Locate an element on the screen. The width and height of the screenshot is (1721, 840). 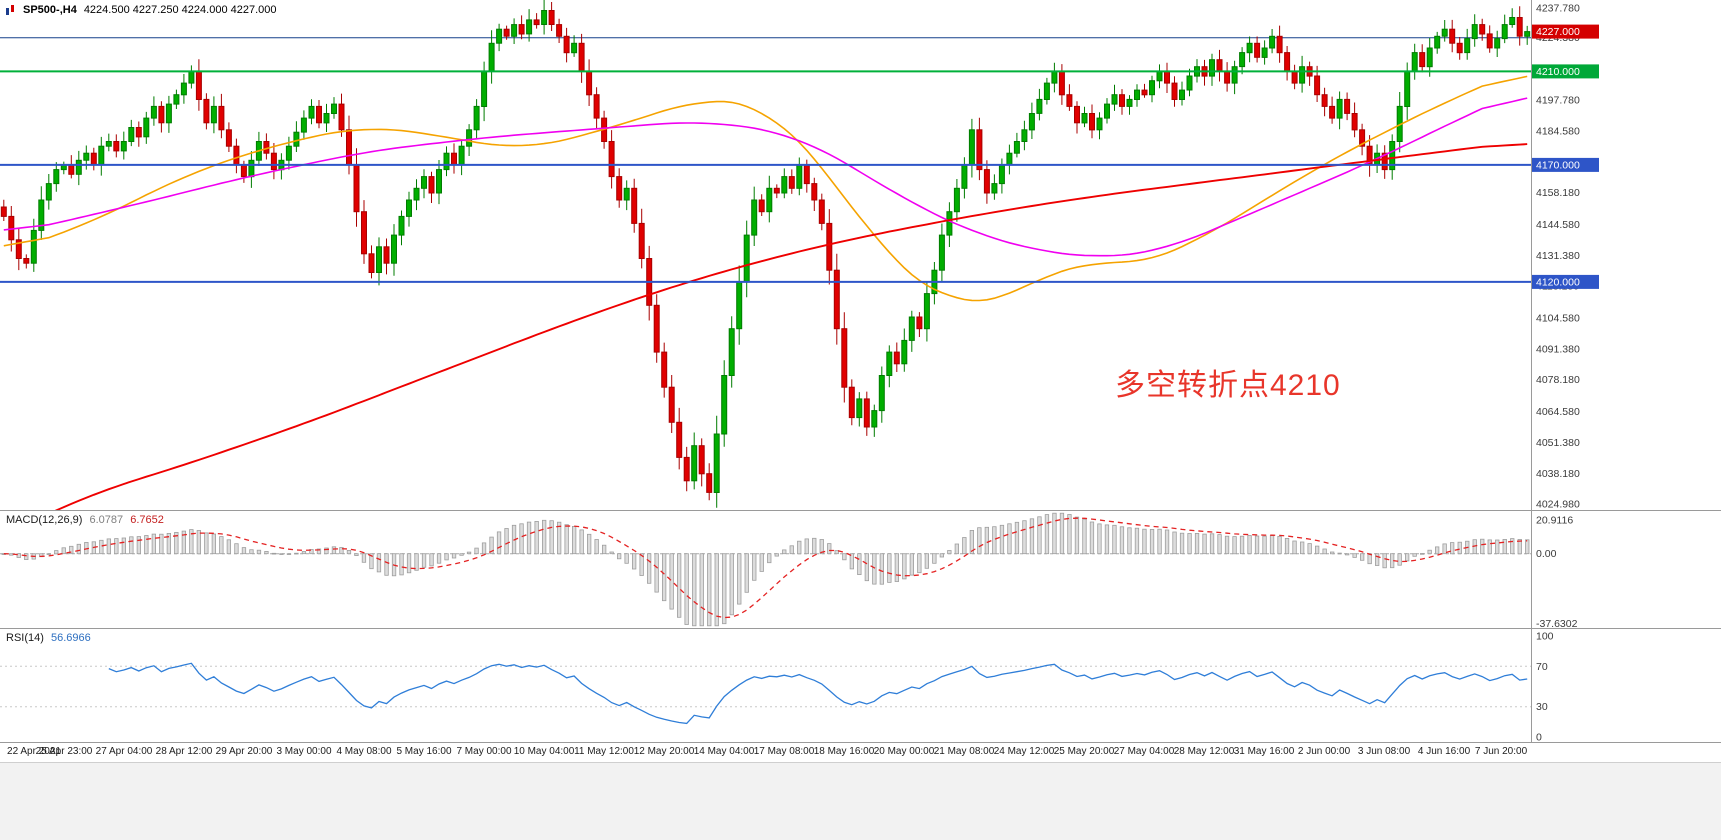
rsi-tick-label: 0 is located at coordinates (1539, 738).